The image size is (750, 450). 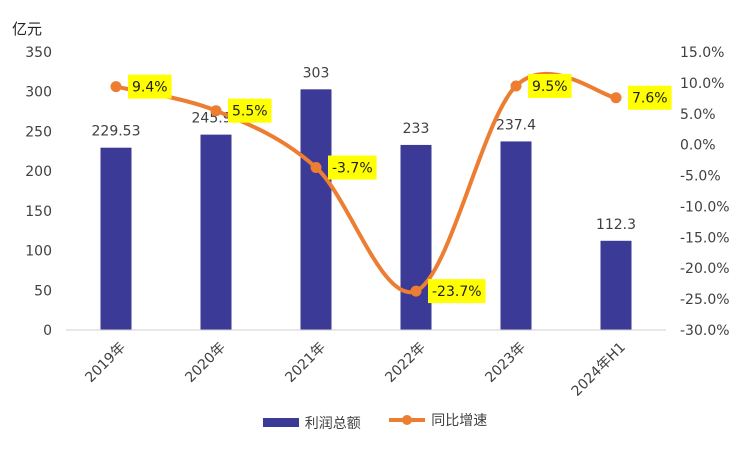 What do you see at coordinates (38, 132) in the screenshot?
I see `left-axis-tick: 250` at bounding box center [38, 132].